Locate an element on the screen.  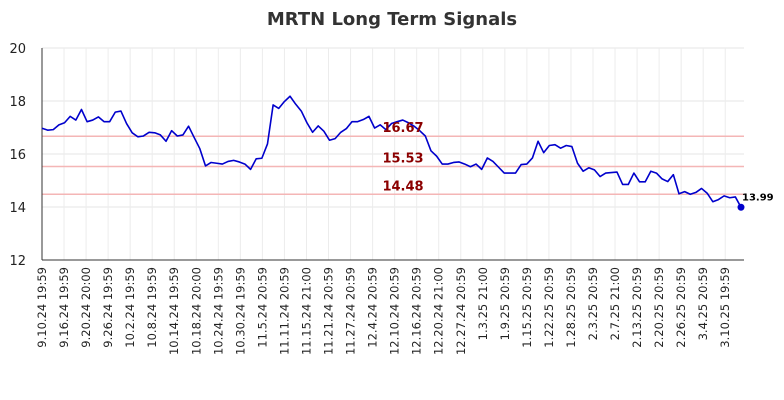
x-tick-label: 11.5.24 20:59 is located at coordinates (262, 307).